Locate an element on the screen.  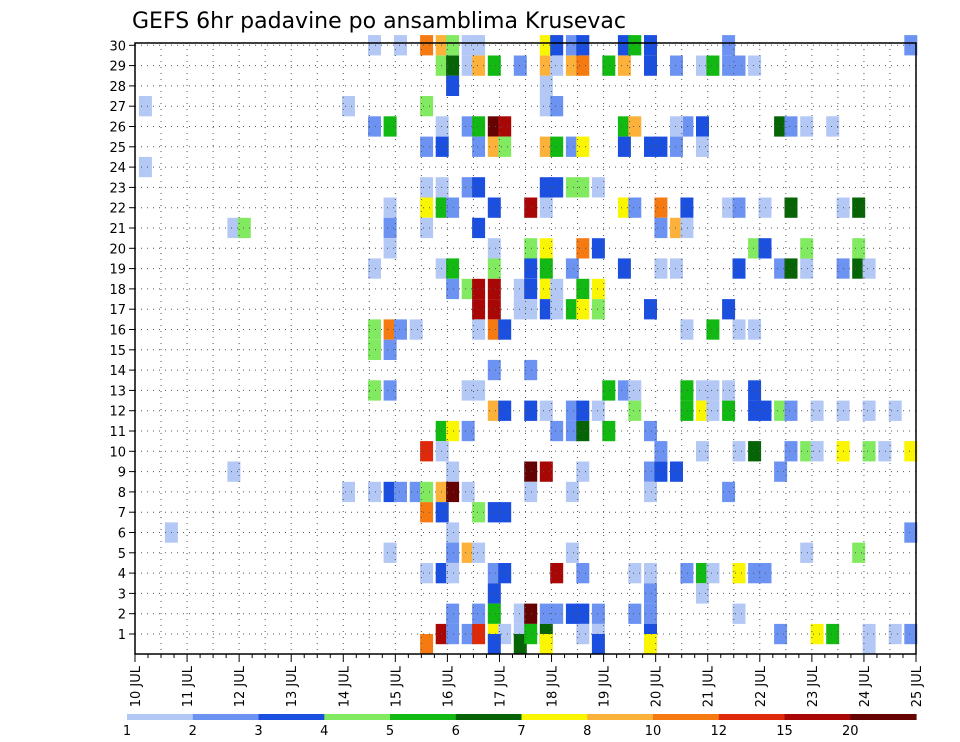
colorbar-label: 7 is located at coordinates (521, 731).